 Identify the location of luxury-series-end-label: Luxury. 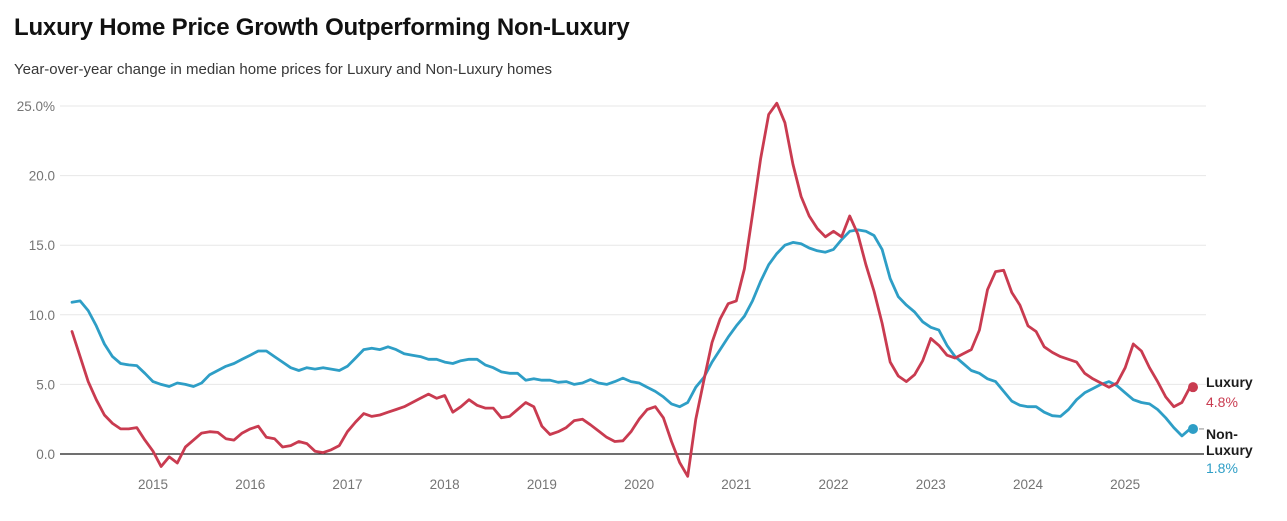
(1229, 382).